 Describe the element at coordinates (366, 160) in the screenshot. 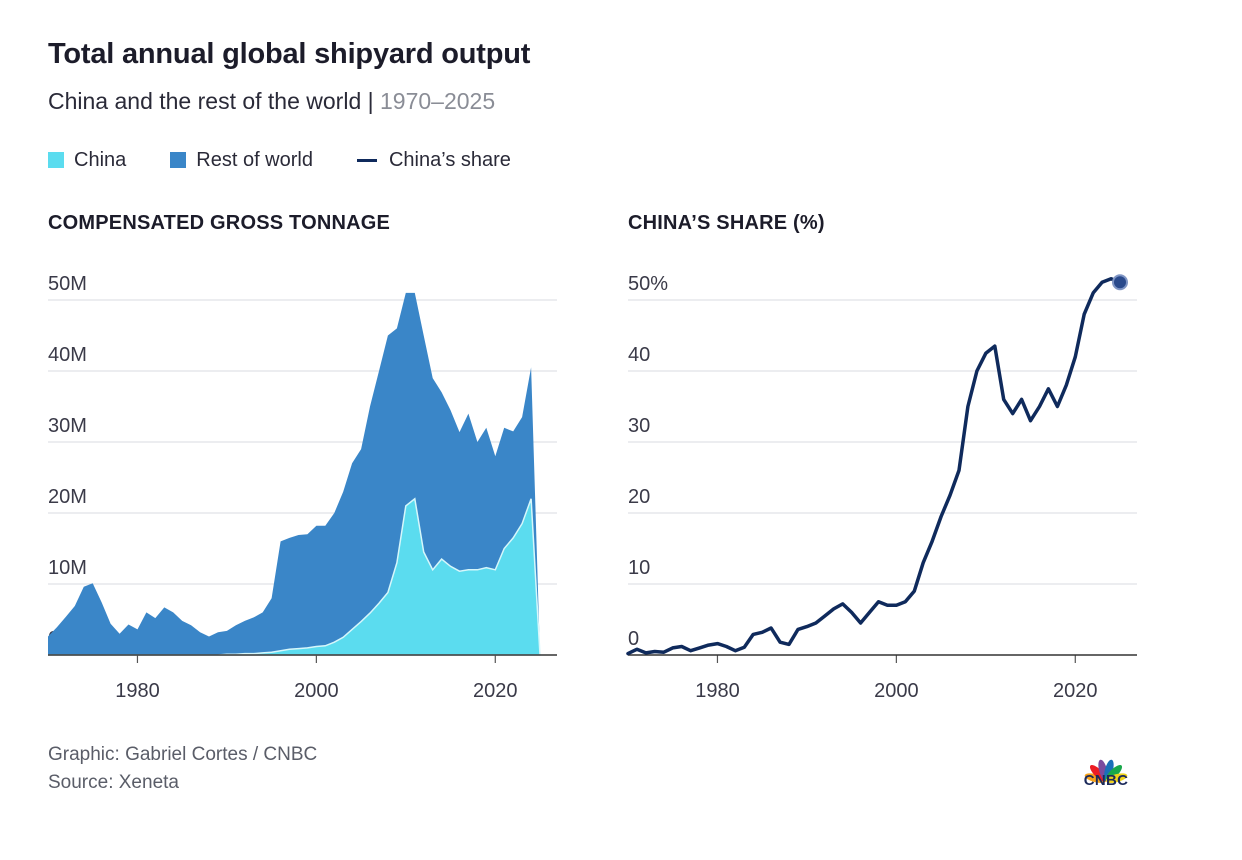

I see `legend-line-china-share` at that location.